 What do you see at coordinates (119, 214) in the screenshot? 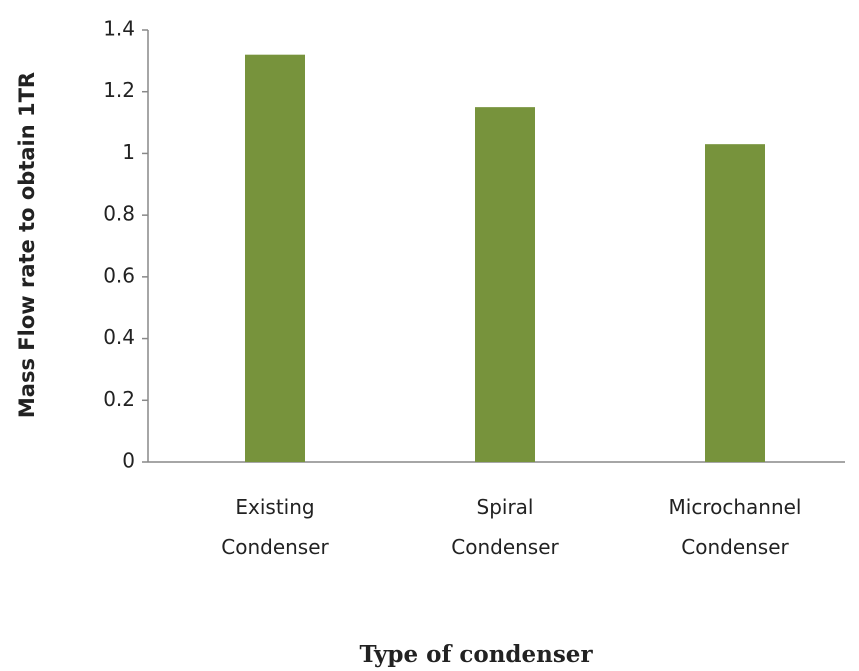
I see `y-tick-label: 0.8` at bounding box center [119, 214].